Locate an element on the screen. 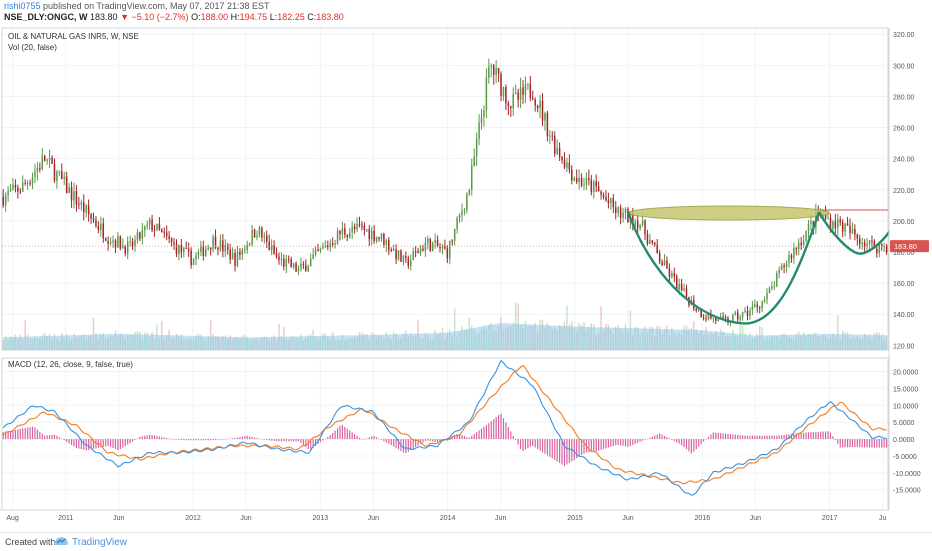 Image resolution: width=932 pixels, height=551 pixels. tradingview-brand: TradingView is located at coordinates (100, 542).